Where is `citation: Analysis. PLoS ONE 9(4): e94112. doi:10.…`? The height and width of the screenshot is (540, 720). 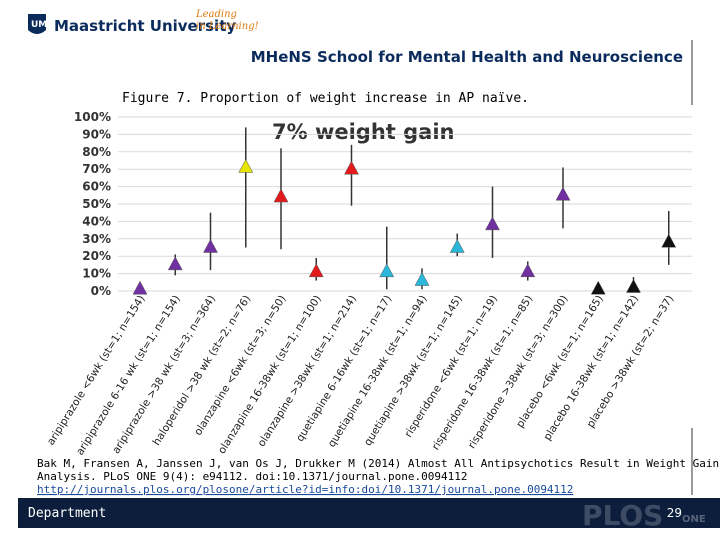 citation: Analysis. PLoS ONE 9(4): e94112. doi:10.… is located at coordinates (252, 476).